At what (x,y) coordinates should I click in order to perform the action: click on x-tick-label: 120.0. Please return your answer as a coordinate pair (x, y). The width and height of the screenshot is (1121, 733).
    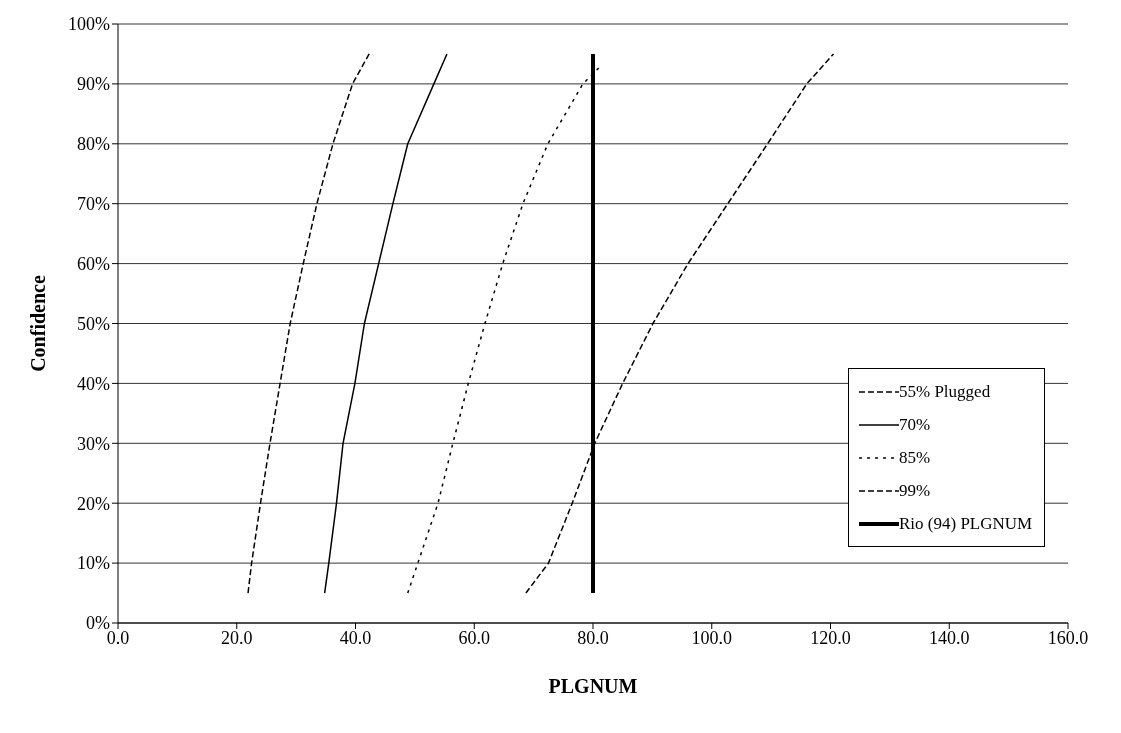
    Looking at the image, I should click on (830, 637).